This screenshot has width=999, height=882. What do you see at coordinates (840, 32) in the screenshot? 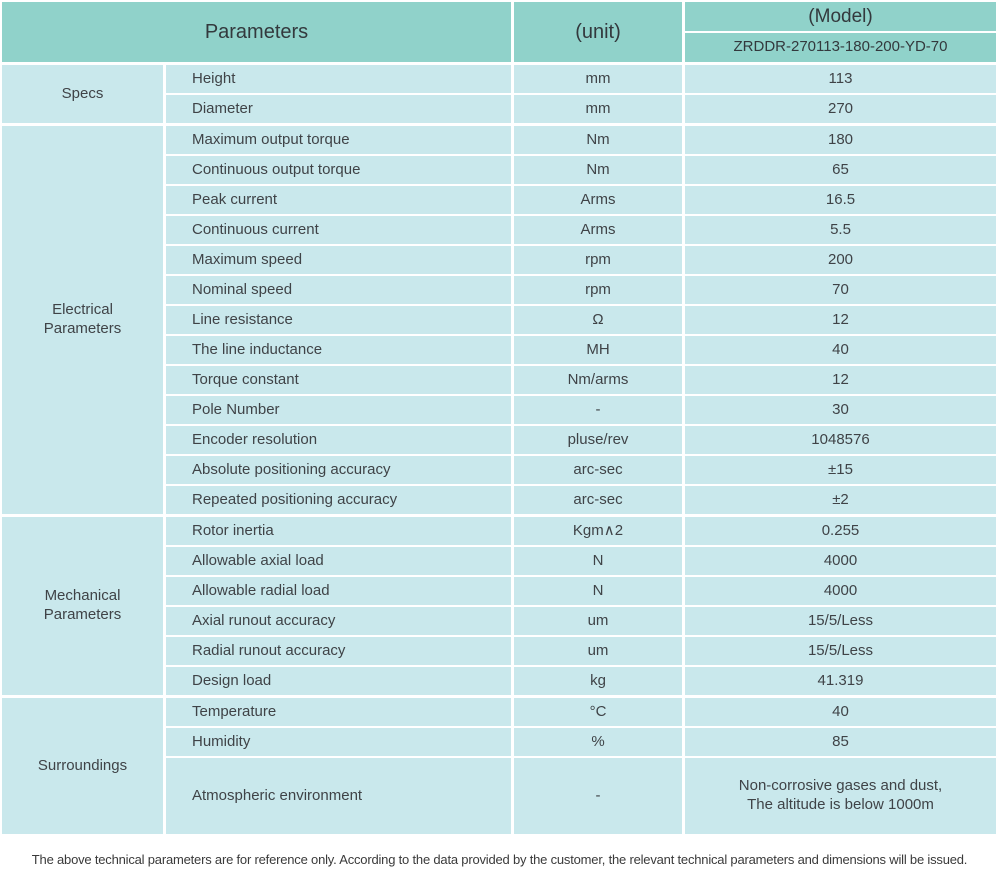
I see `model-column-header-group: (Model) ZRDDR-270113-180-200-YD-70` at bounding box center [840, 32].